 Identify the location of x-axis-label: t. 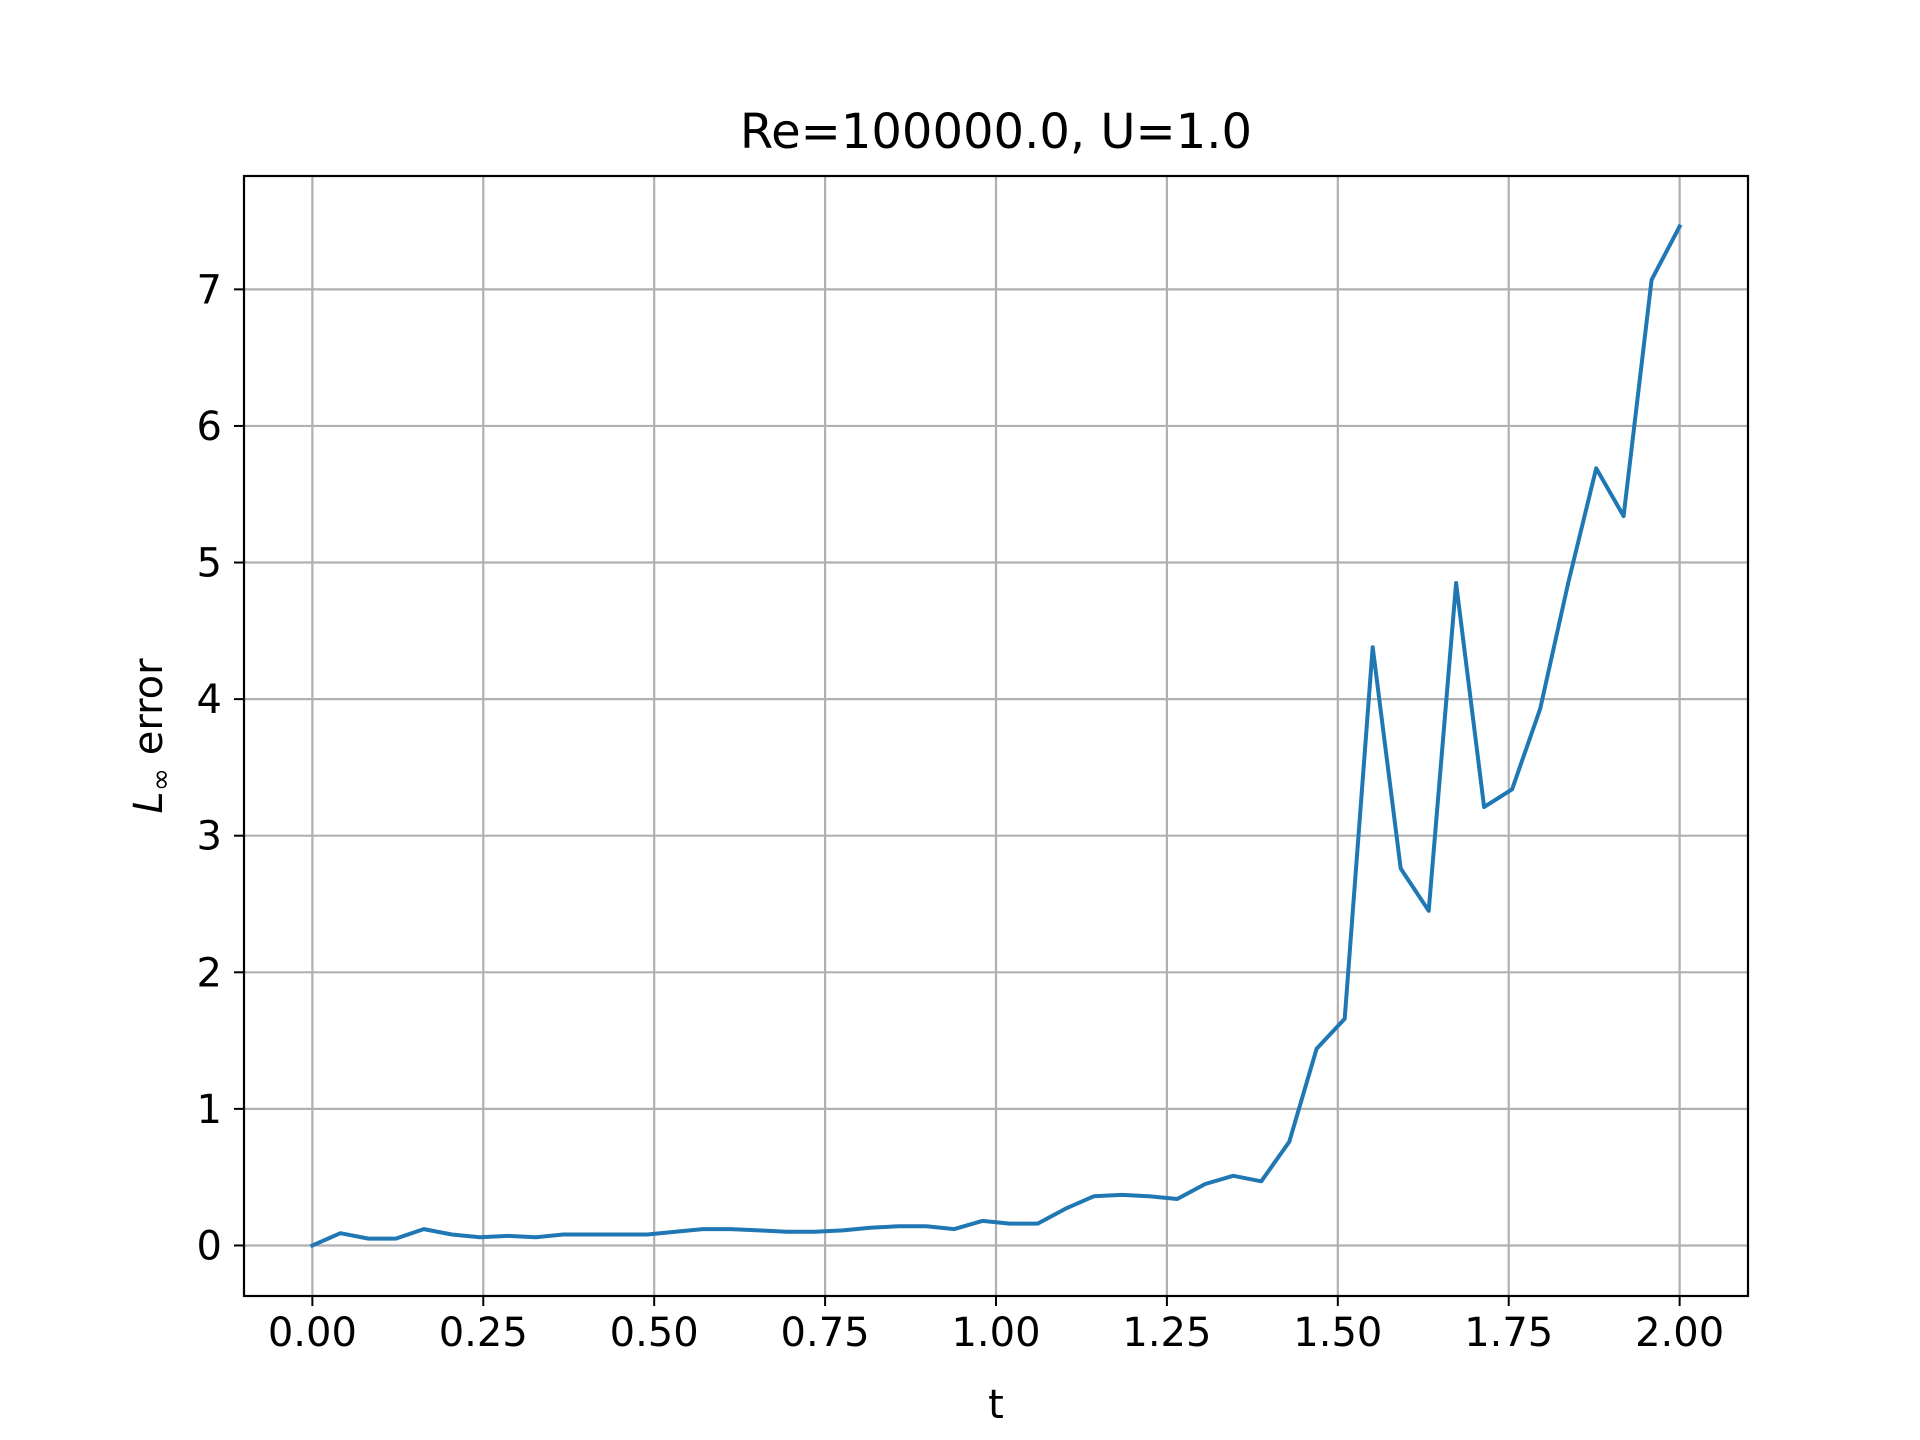
(996, 1405).